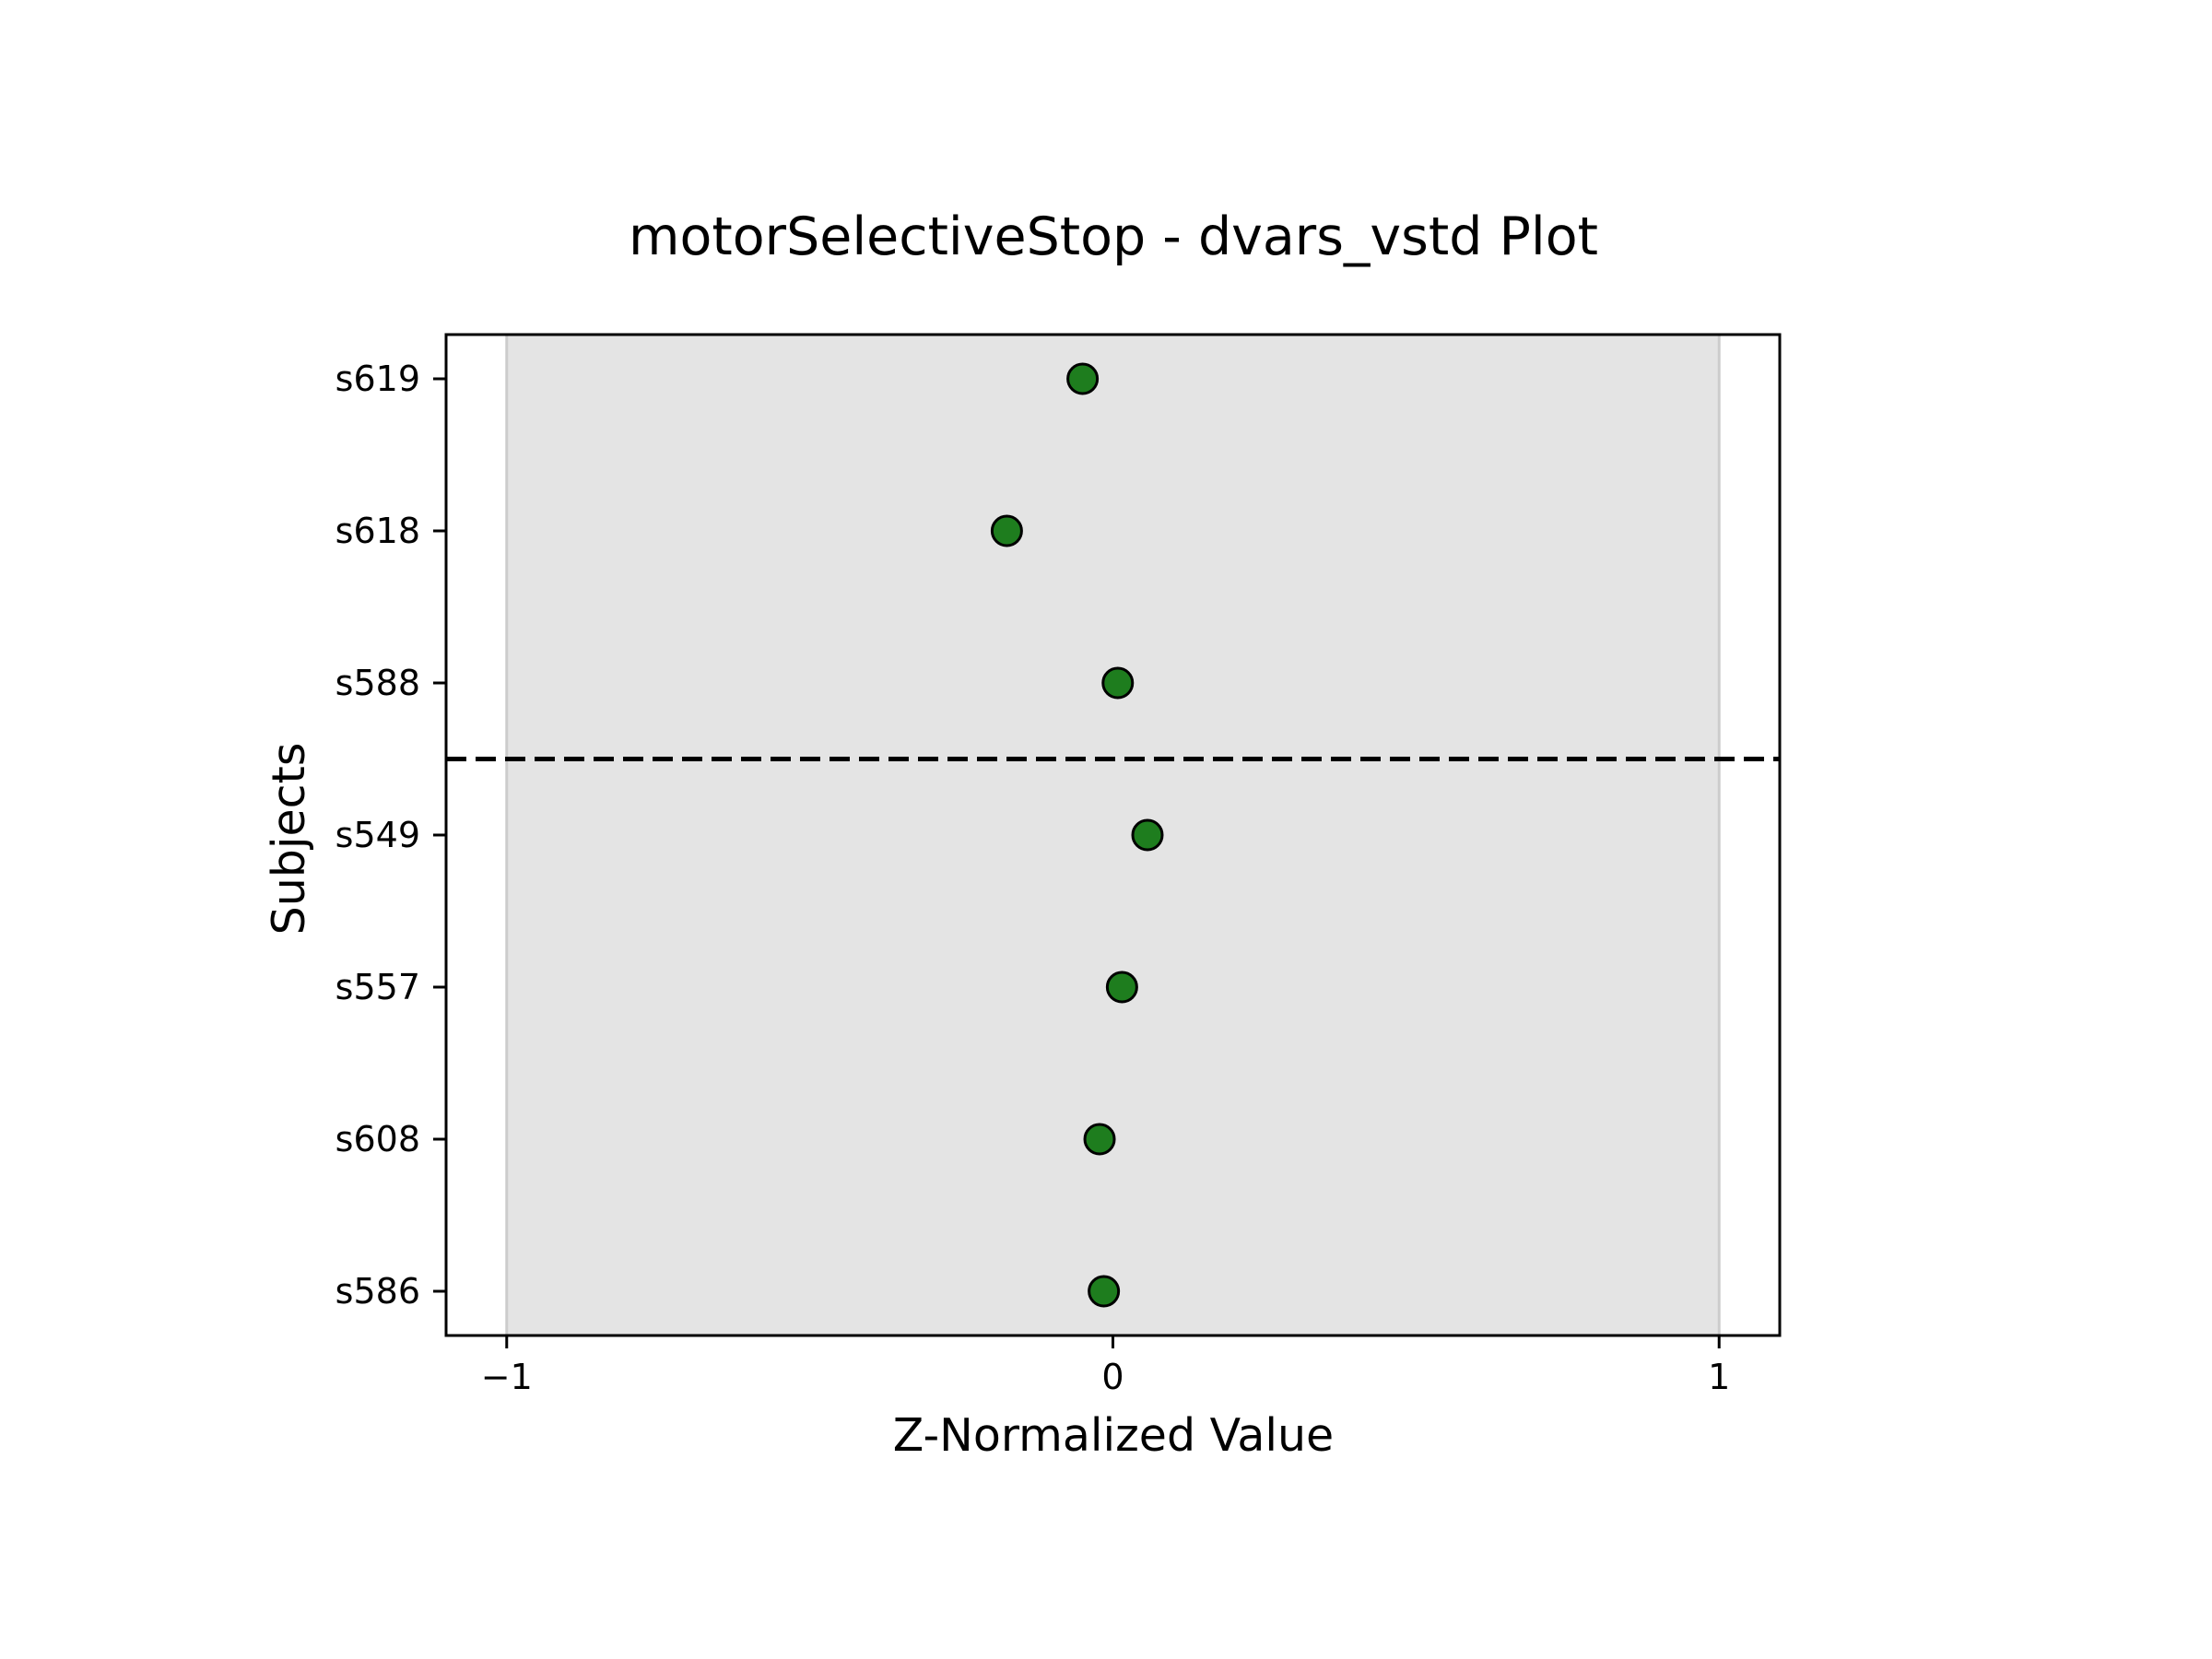 This screenshot has height=1659, width=2212. Describe the element at coordinates (1719, 1377) in the screenshot. I see `x-tick-label: 1` at that location.